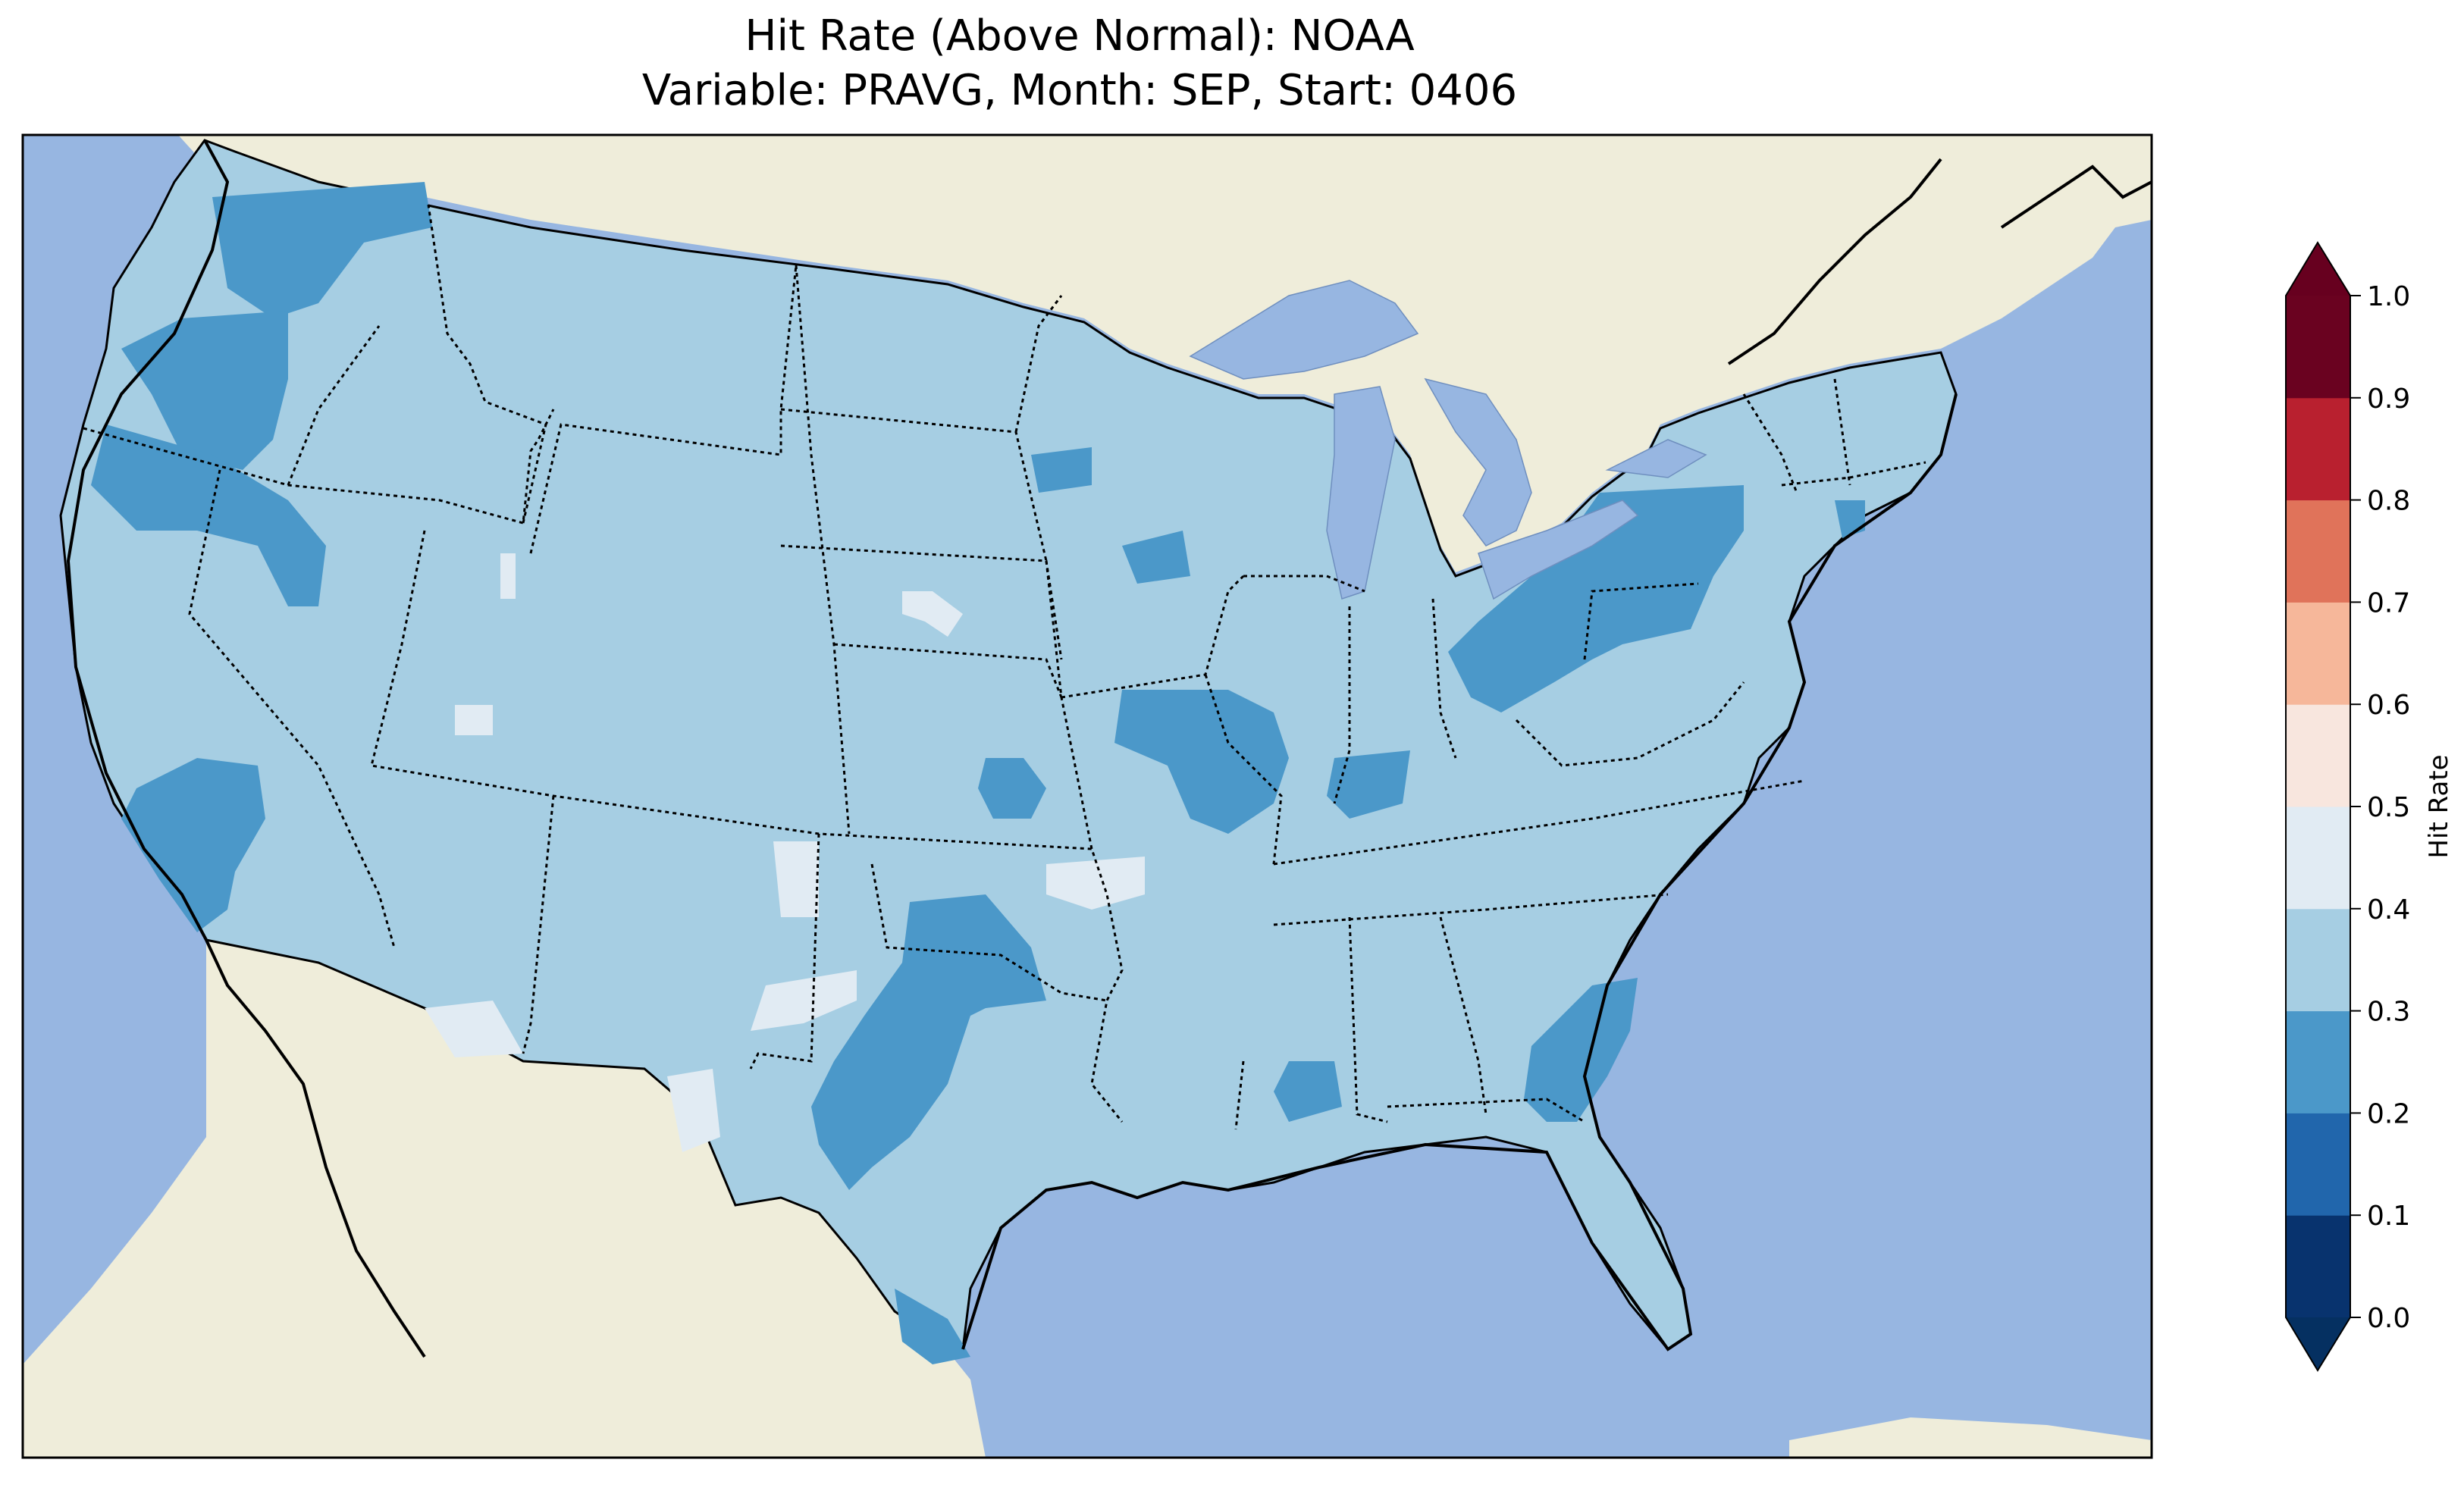 This screenshot has width=2464, height=1494. What do you see at coordinates (2388, 910) in the screenshot?
I see `colorbar-tick-label: 0.4` at bounding box center [2388, 910].